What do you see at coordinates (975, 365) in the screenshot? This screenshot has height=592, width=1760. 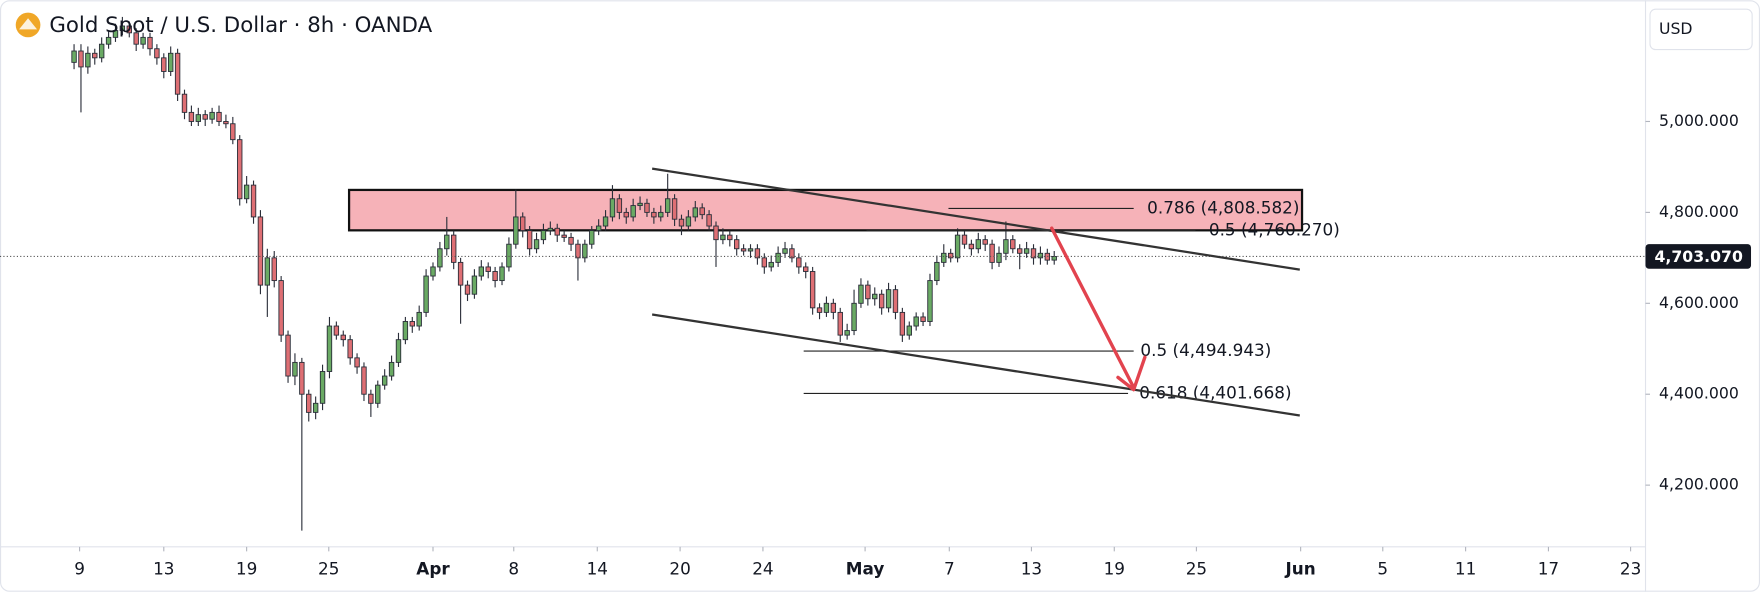 I see `channel-lower` at bounding box center [975, 365].